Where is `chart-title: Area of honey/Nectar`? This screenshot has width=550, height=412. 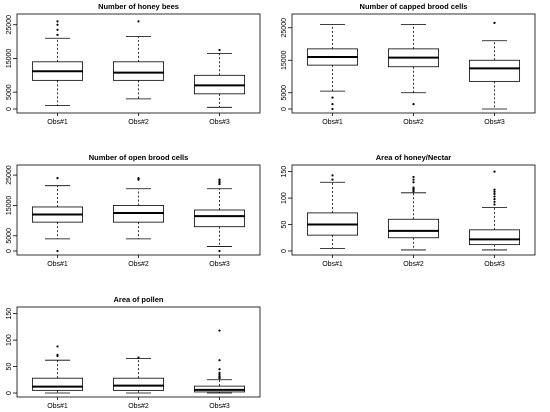 chart-title: Area of honey/Nectar is located at coordinates (414, 157).